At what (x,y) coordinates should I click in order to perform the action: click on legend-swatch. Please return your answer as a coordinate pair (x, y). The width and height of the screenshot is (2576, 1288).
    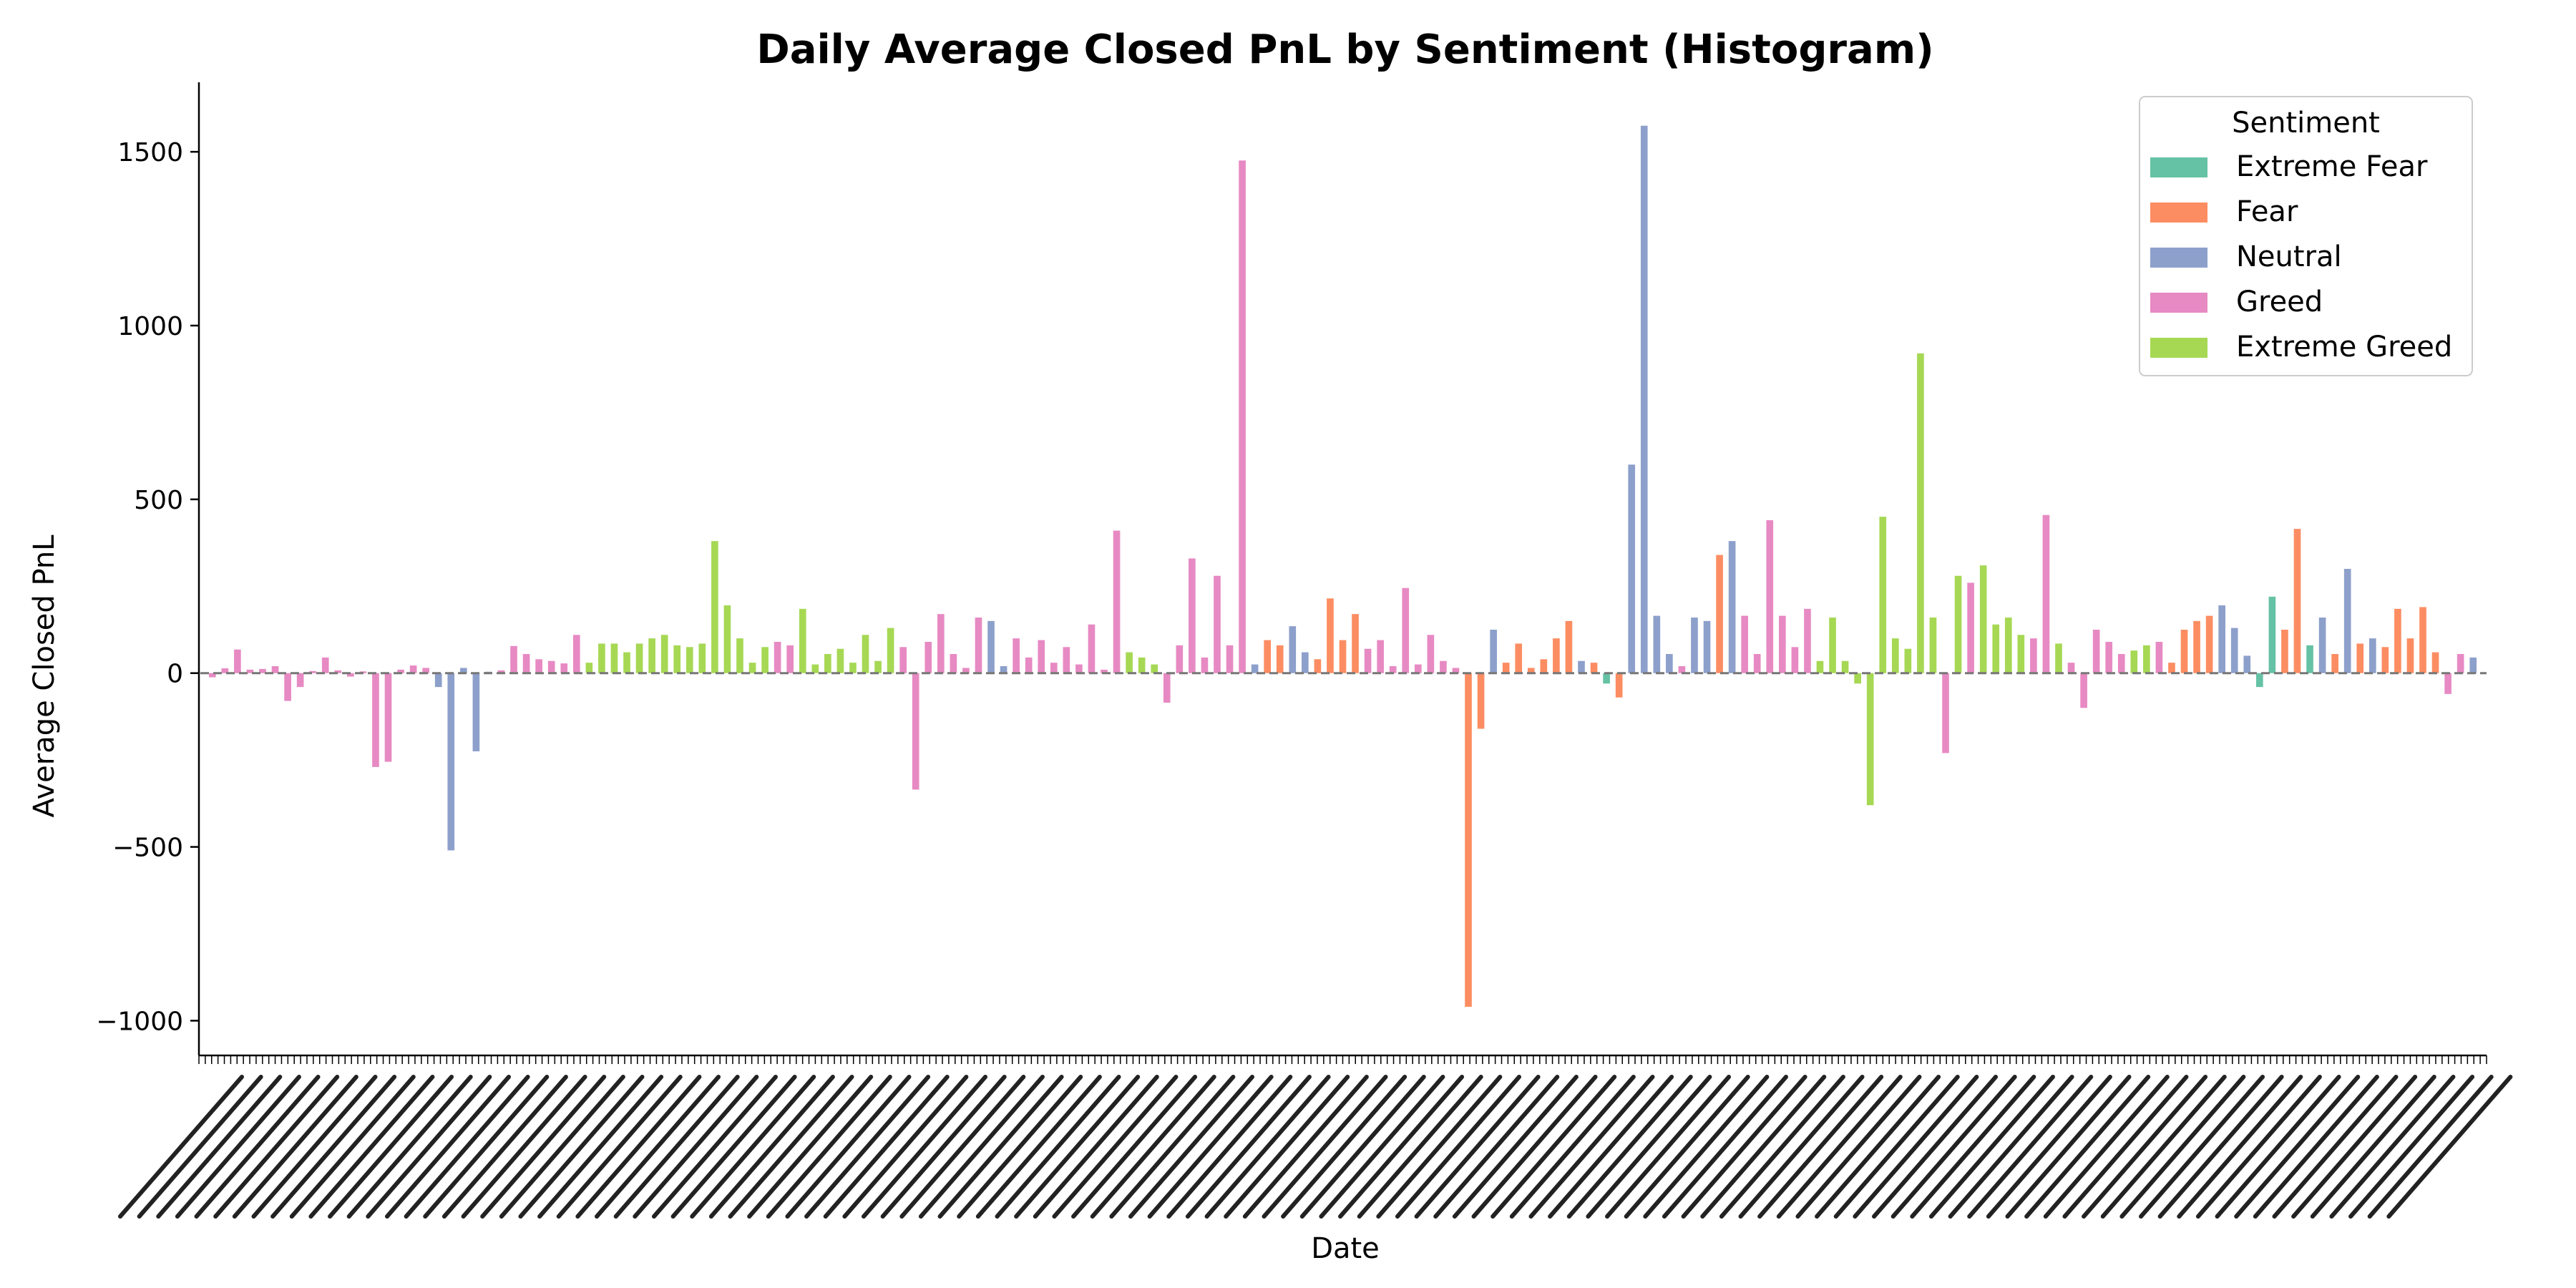
    Looking at the image, I should click on (2178, 348).